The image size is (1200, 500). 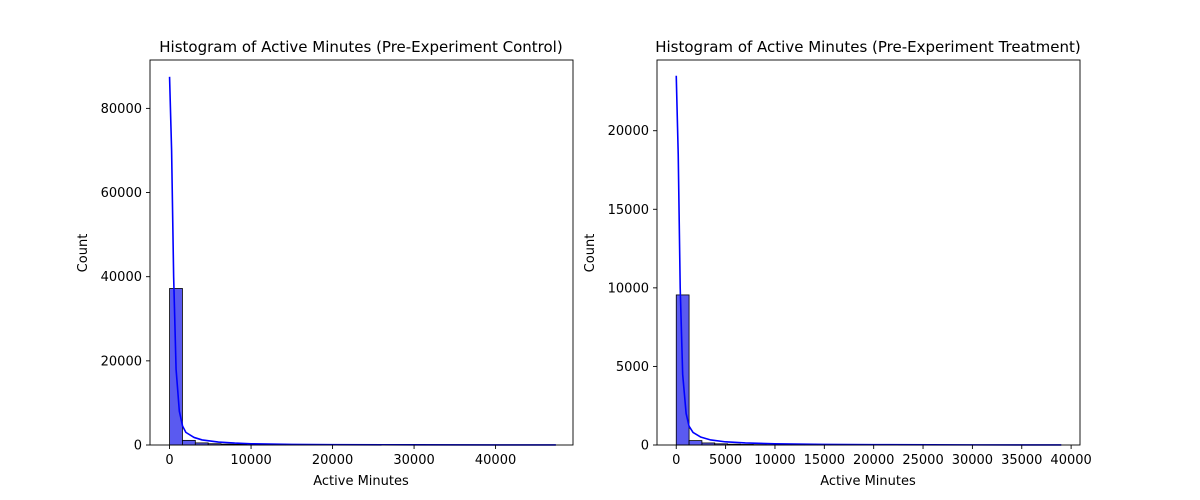 I want to click on treatment-x-tick-label: 30000, so click(x=972, y=460).